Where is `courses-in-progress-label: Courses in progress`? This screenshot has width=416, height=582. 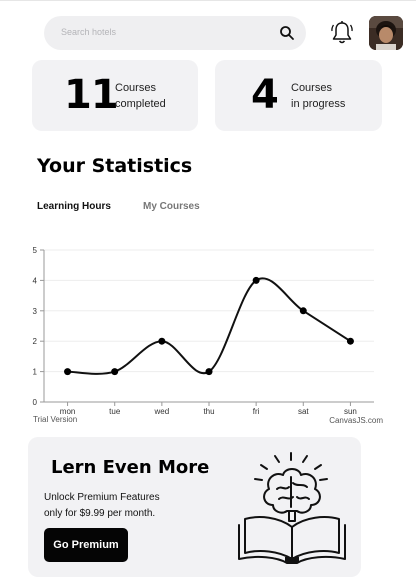 courses-in-progress-label: Courses in progress is located at coordinates (318, 96).